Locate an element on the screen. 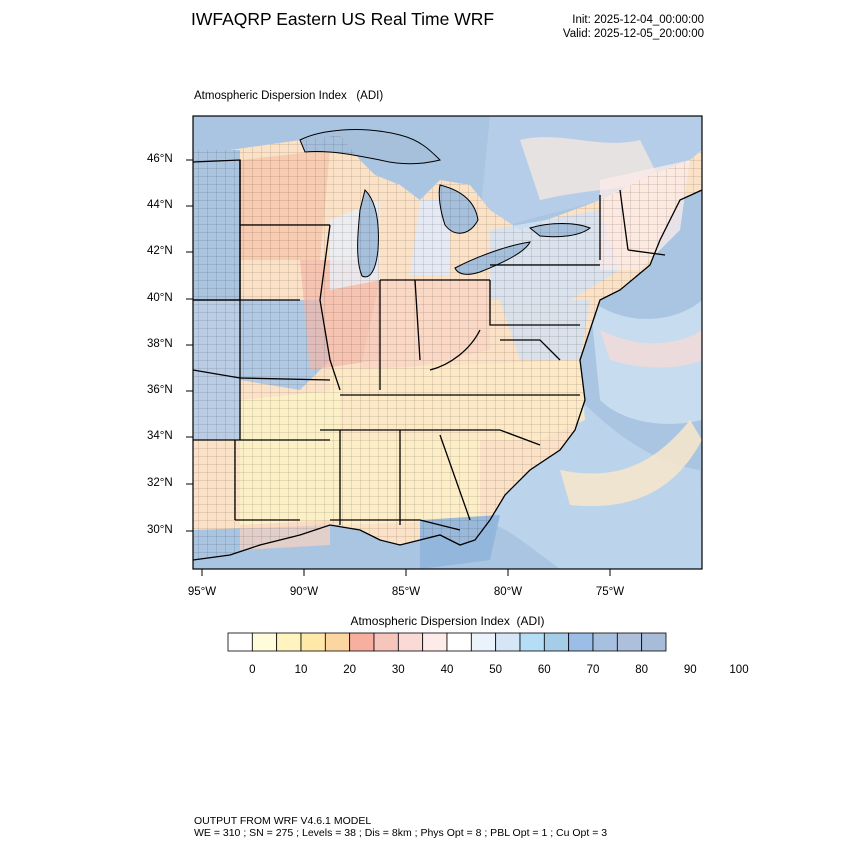 This screenshot has width=850, height=850. lat-label-46: 46°N is located at coordinates (160, 159).